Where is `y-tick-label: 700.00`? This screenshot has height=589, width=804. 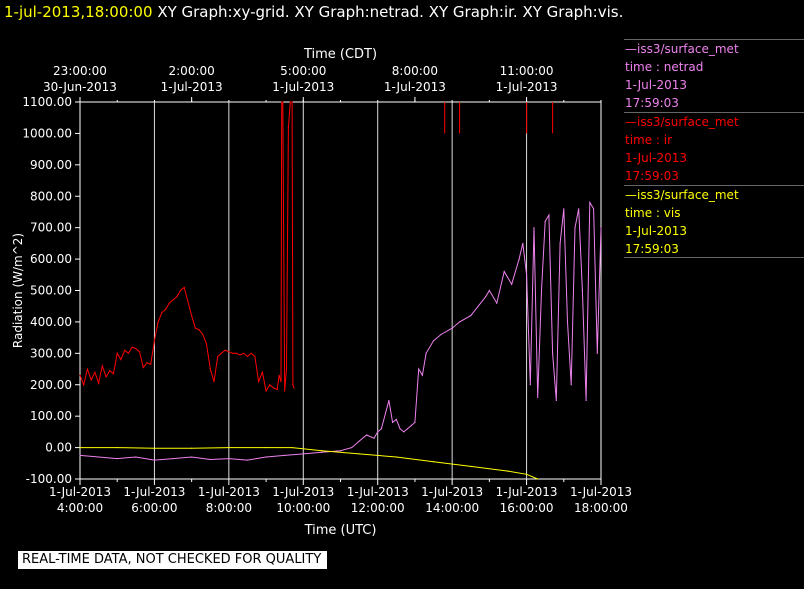 y-tick-label: 700.00 is located at coordinates (51, 228).